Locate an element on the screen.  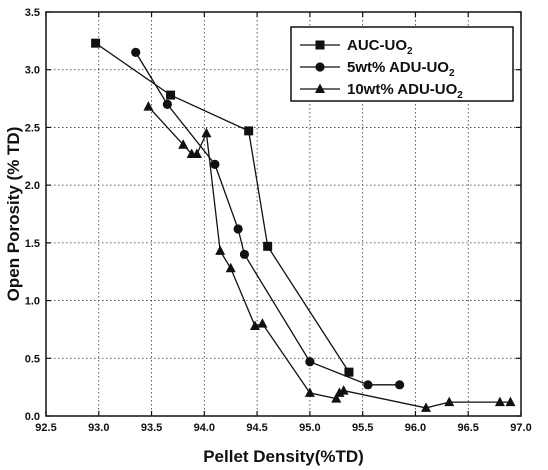
y-tick-label: 1.0 is located at coordinates (32, 302).